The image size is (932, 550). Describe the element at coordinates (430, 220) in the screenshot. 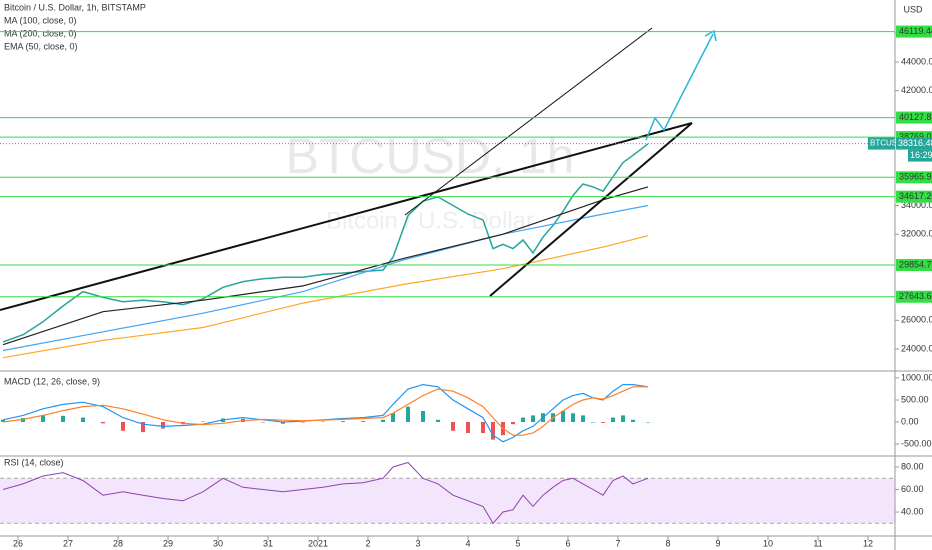

I see `watermark-sub: Bitcoin / U.S. Dollar` at that location.